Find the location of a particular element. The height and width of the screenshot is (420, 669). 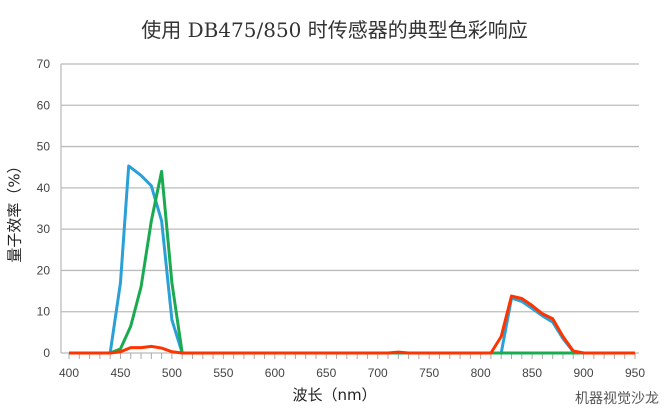

x-tick-label: 550 is located at coordinates (223, 373).